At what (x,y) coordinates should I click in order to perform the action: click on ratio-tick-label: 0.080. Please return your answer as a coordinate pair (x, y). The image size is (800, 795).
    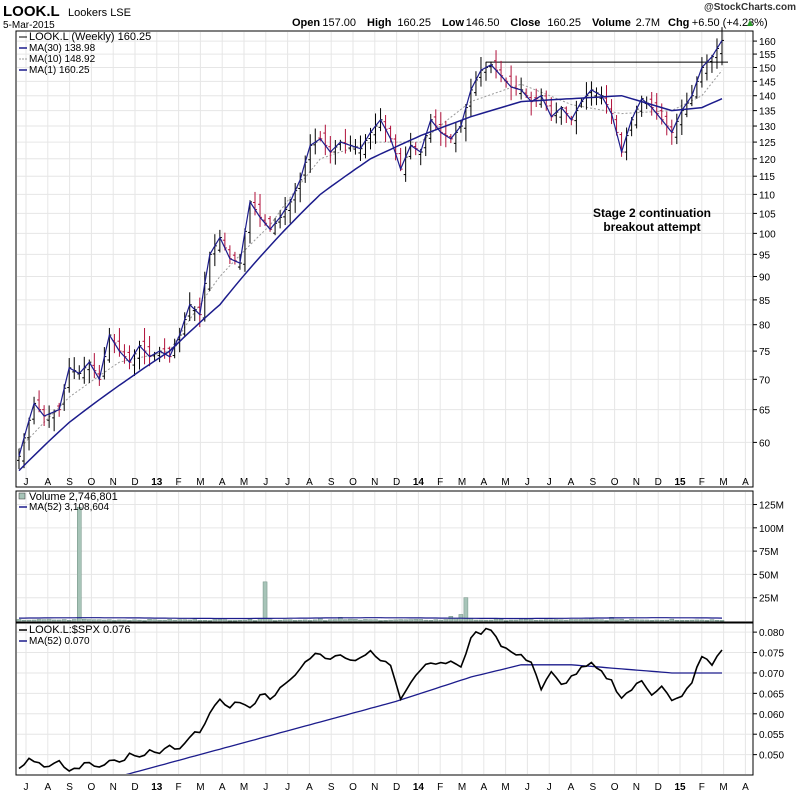
    Looking at the image, I should click on (771, 633).